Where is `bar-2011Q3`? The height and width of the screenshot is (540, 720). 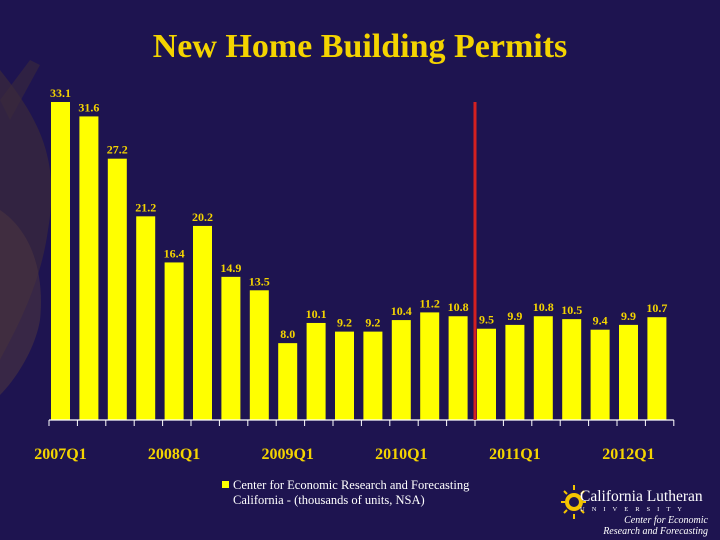 bar-2011Q3 is located at coordinates (572, 369).